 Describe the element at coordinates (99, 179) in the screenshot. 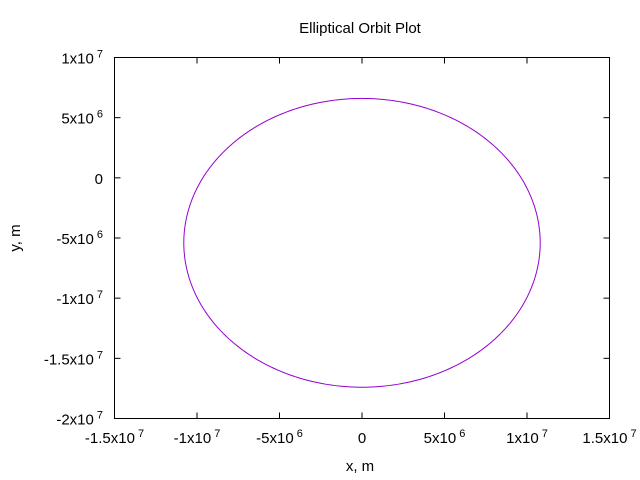

I see `y-tick-label: 0` at that location.